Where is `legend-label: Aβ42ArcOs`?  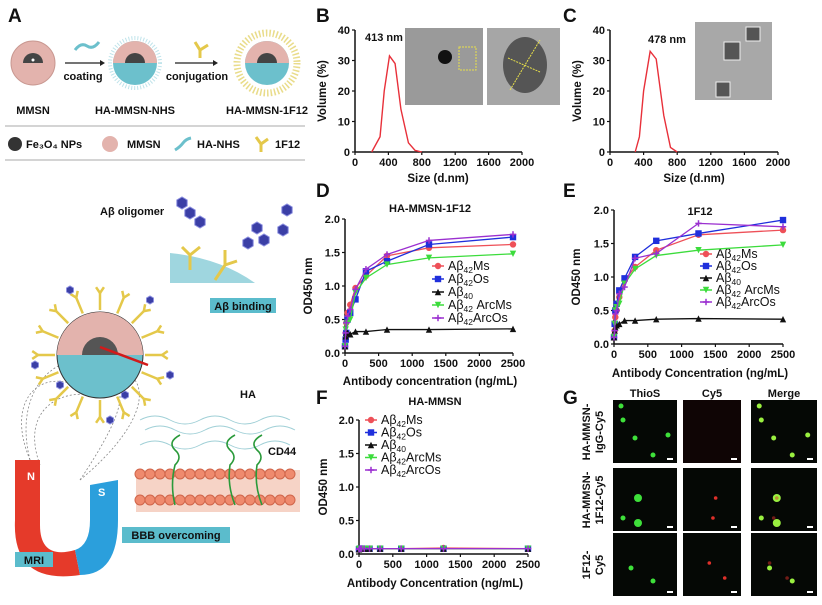
legend-label: Aβ42ArcOs is located at coordinates (411, 471).